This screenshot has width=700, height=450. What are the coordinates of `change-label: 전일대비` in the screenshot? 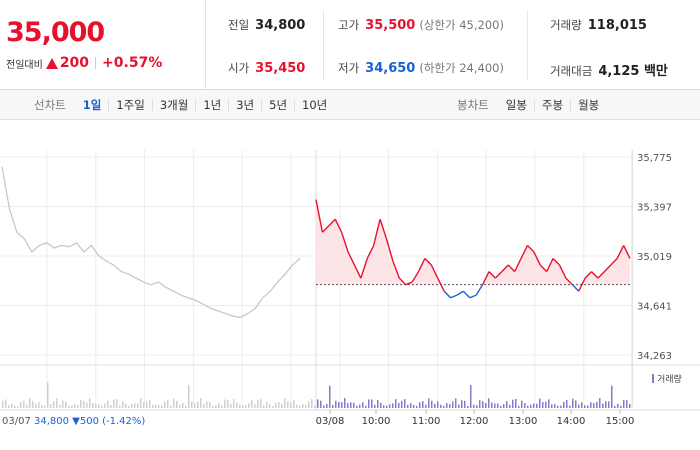 It's located at (24, 65).